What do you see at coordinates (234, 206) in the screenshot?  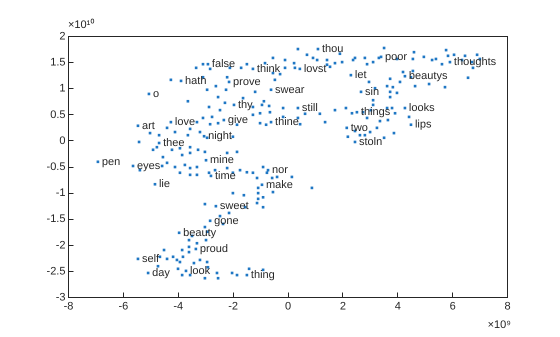 I see `annotation: sweet` at bounding box center [234, 206].